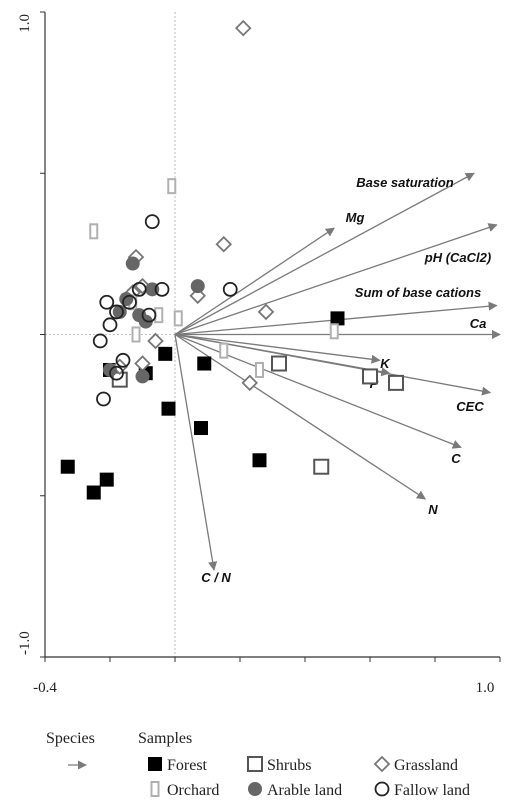 The image size is (505, 800). Describe the element at coordinates (457, 257) in the screenshot. I see `species-label-2: pH (CaCl2)` at that location.